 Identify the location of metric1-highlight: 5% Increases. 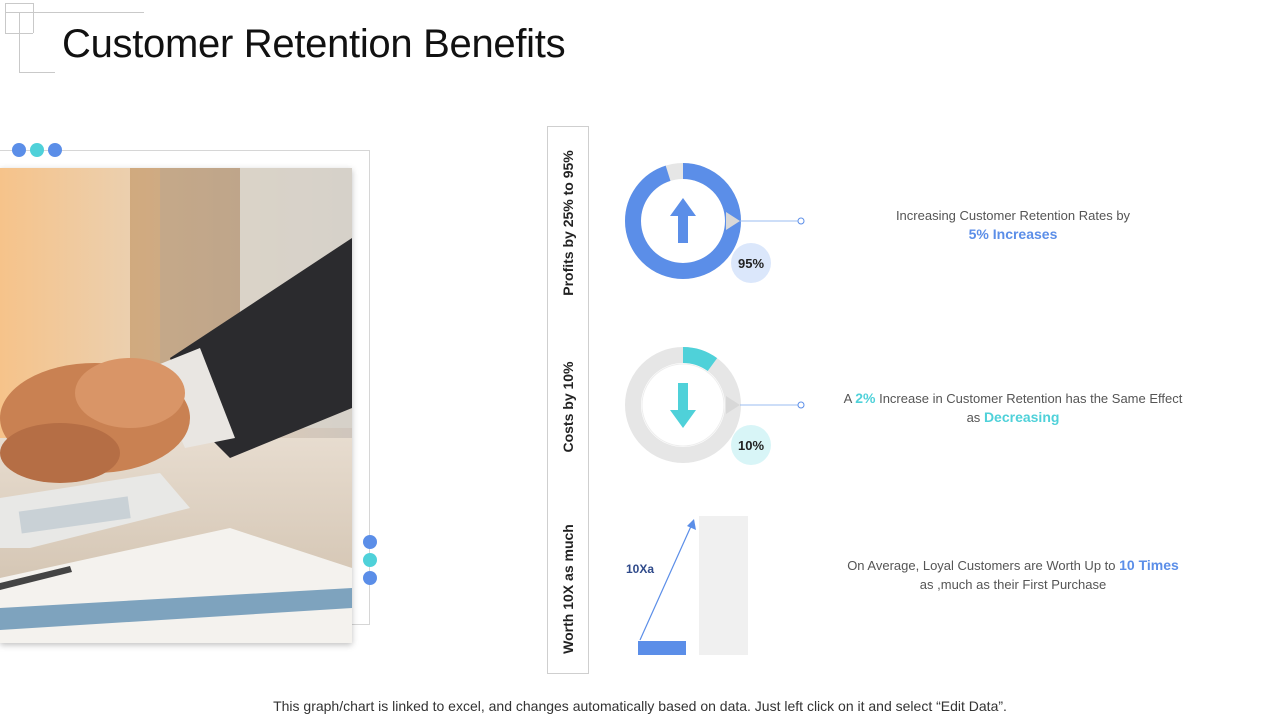
(1013, 234).